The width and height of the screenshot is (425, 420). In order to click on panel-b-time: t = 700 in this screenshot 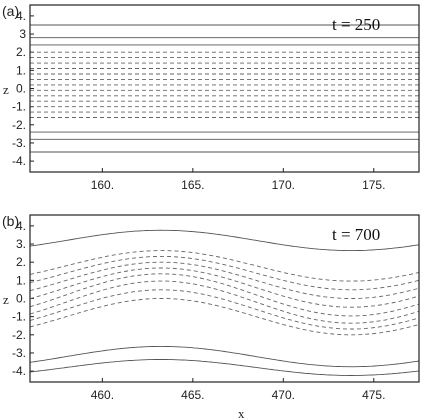, I will do `click(356, 234)`.